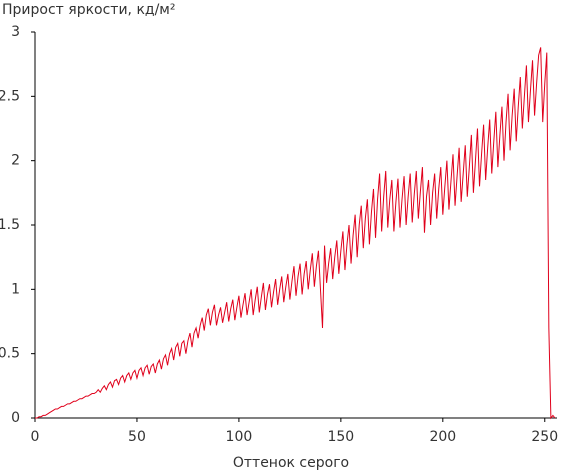 The height and width of the screenshot is (471, 561). I want to click on x-tick-label: 200, so click(442, 437).